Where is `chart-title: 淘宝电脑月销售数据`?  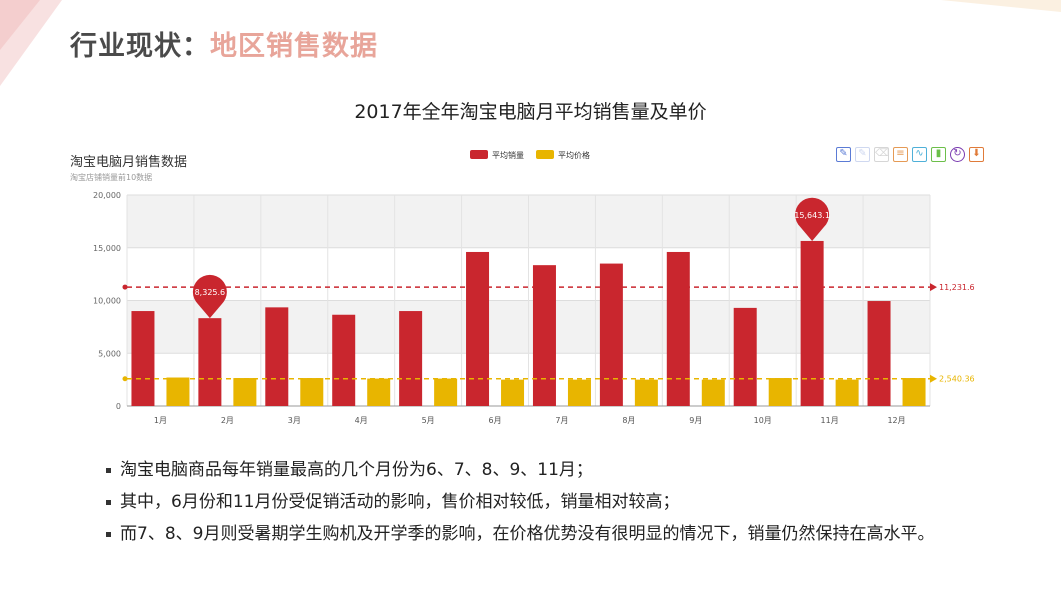 chart-title: 淘宝电脑月销售数据 is located at coordinates (128, 162).